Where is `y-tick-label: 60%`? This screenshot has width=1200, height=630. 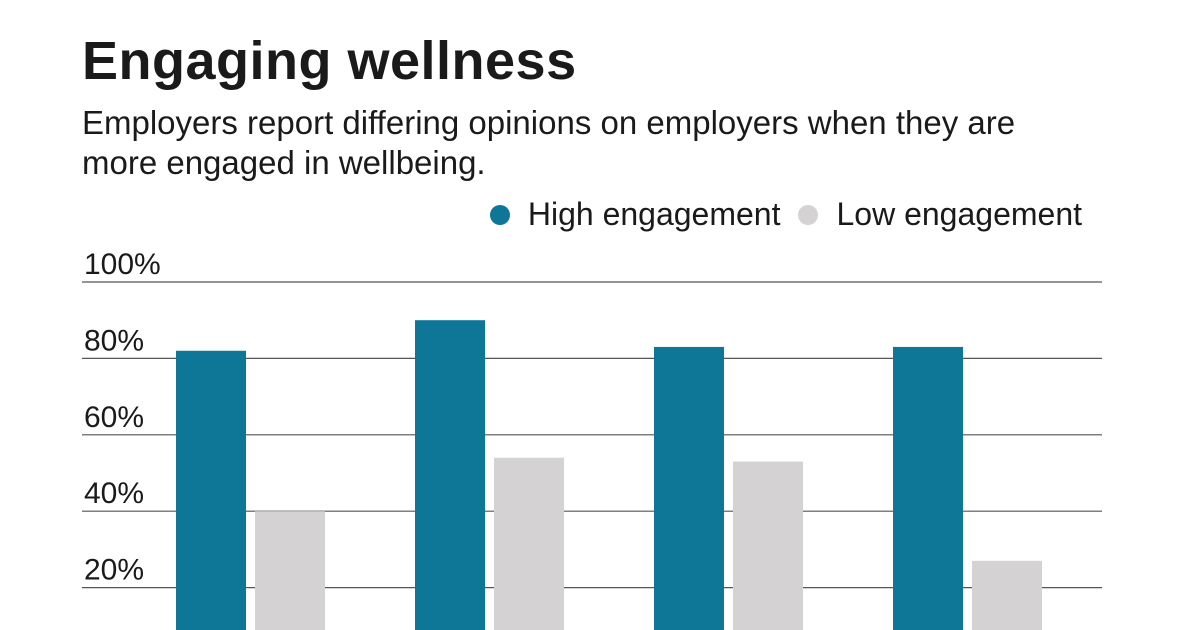
y-tick-label: 60% is located at coordinates (114, 417).